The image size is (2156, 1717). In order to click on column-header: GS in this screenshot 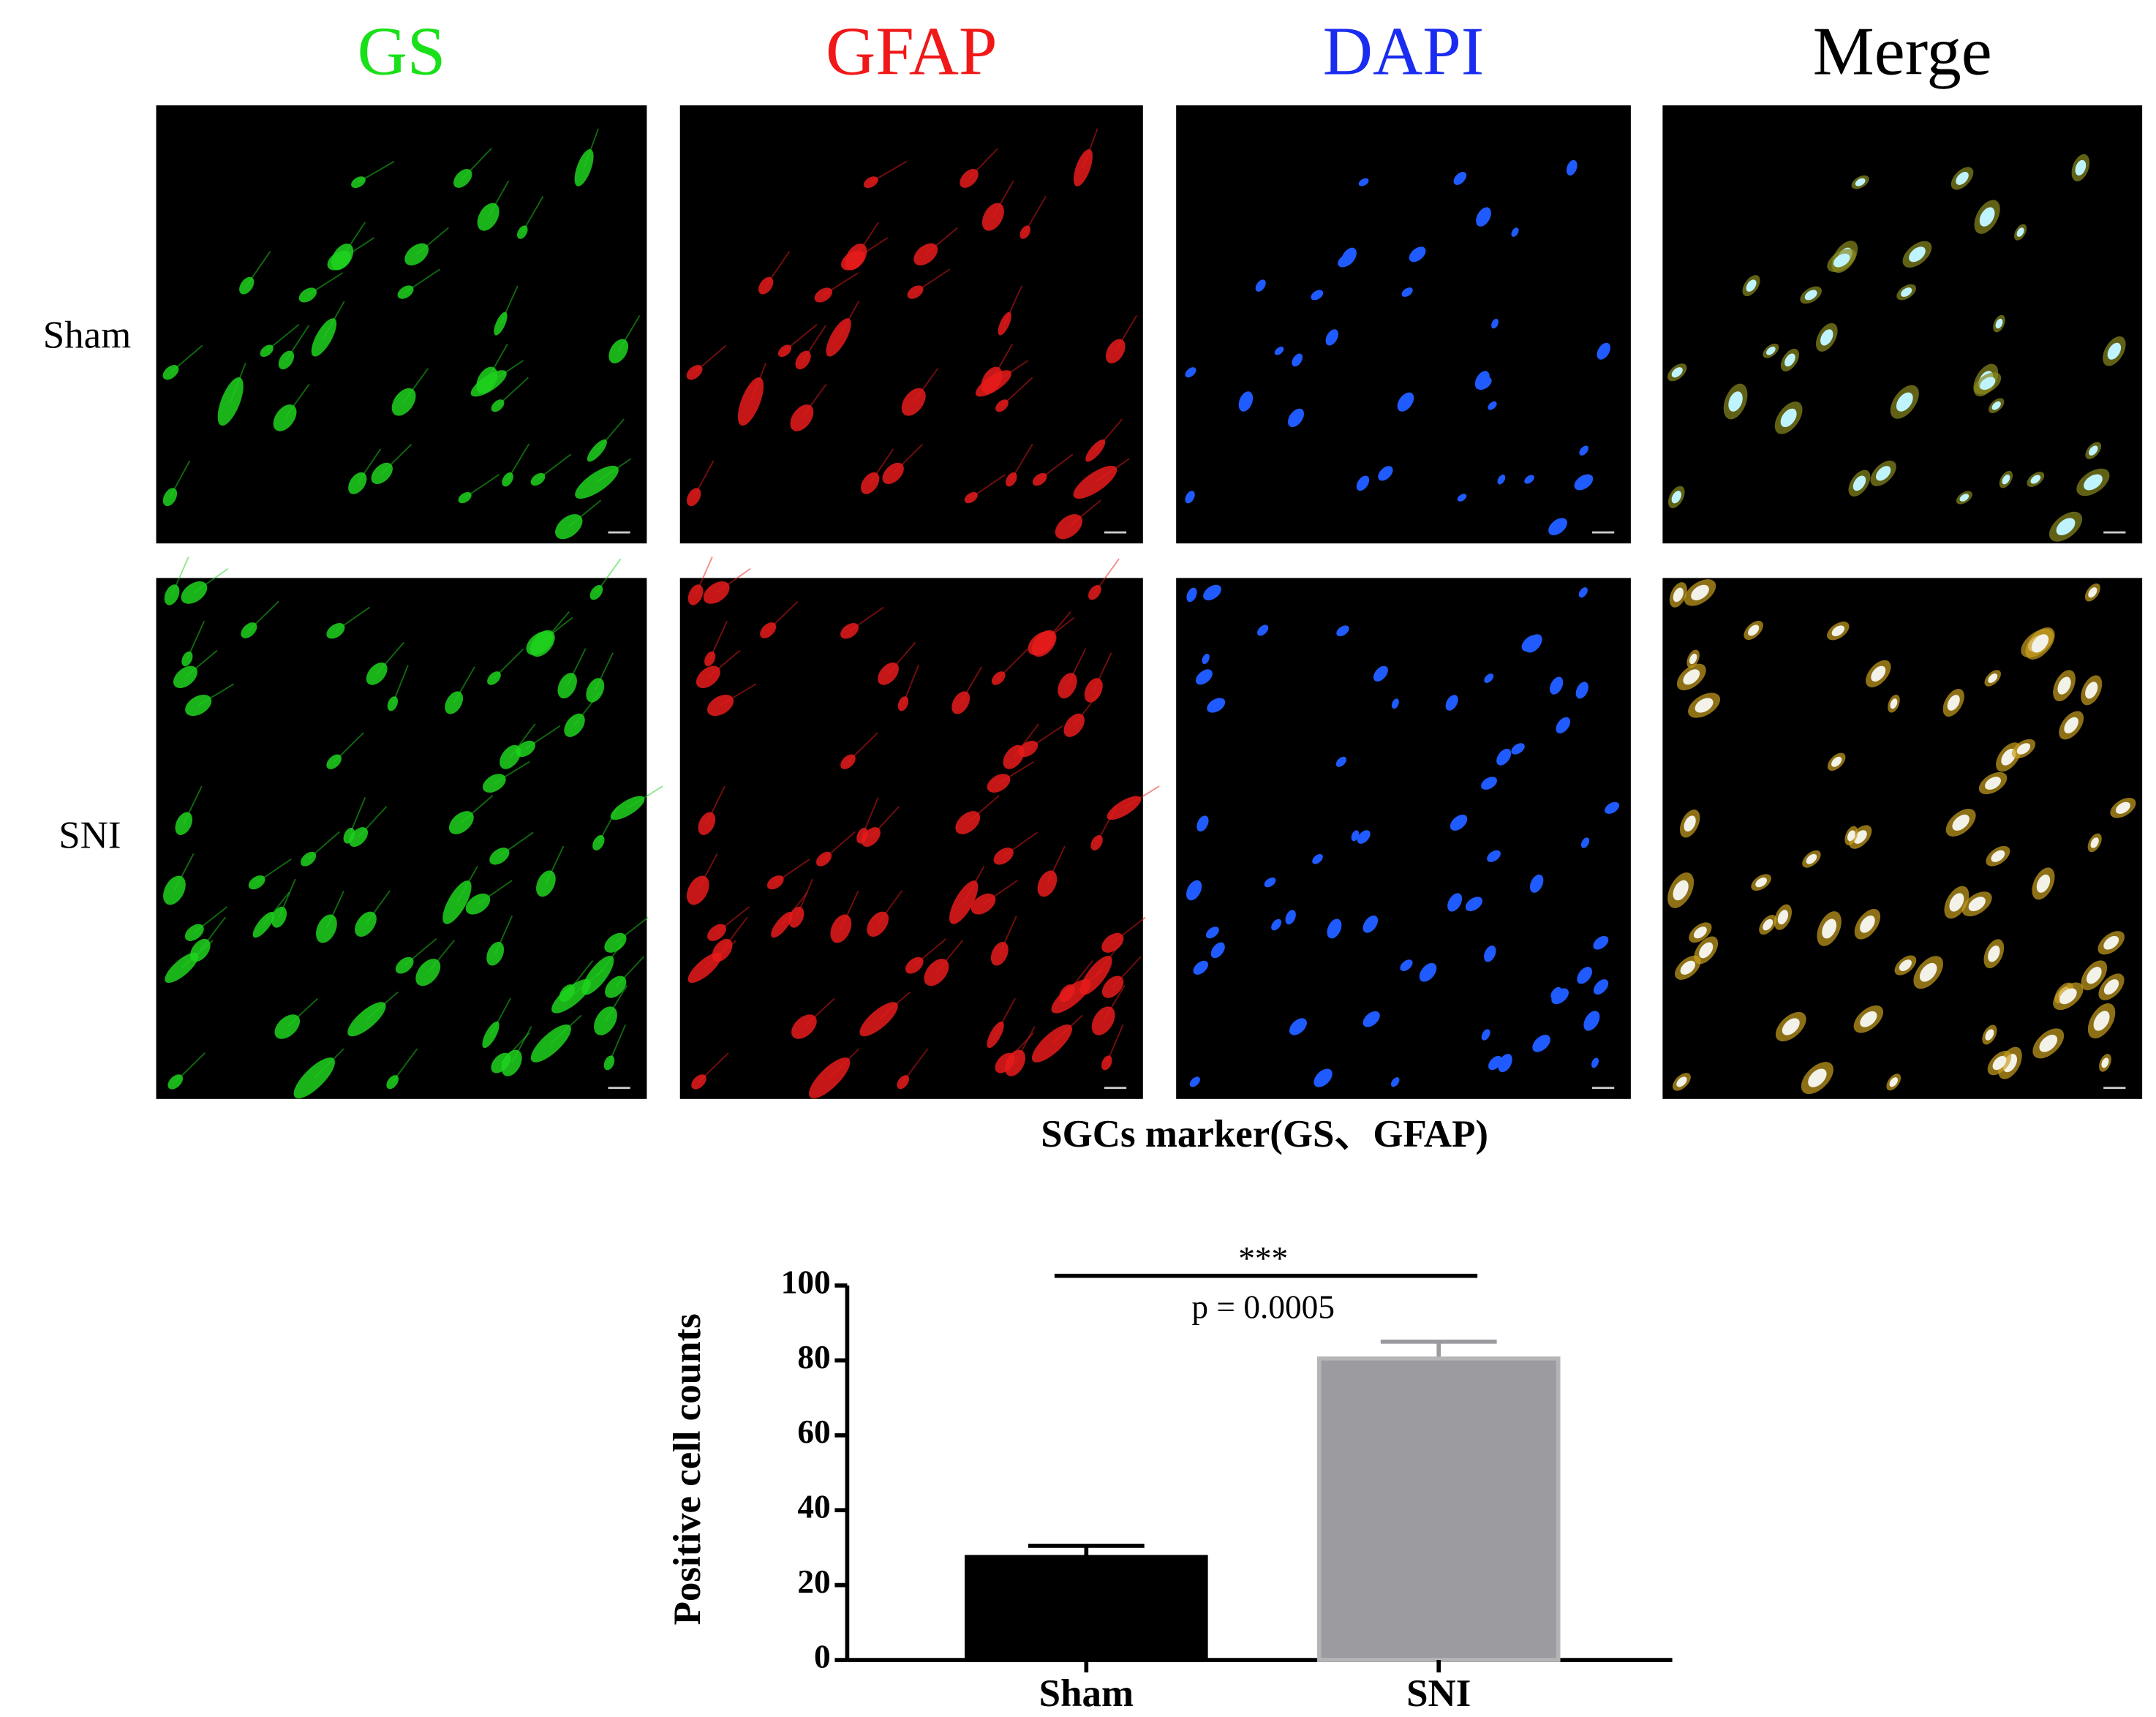, I will do `click(402, 52)`.